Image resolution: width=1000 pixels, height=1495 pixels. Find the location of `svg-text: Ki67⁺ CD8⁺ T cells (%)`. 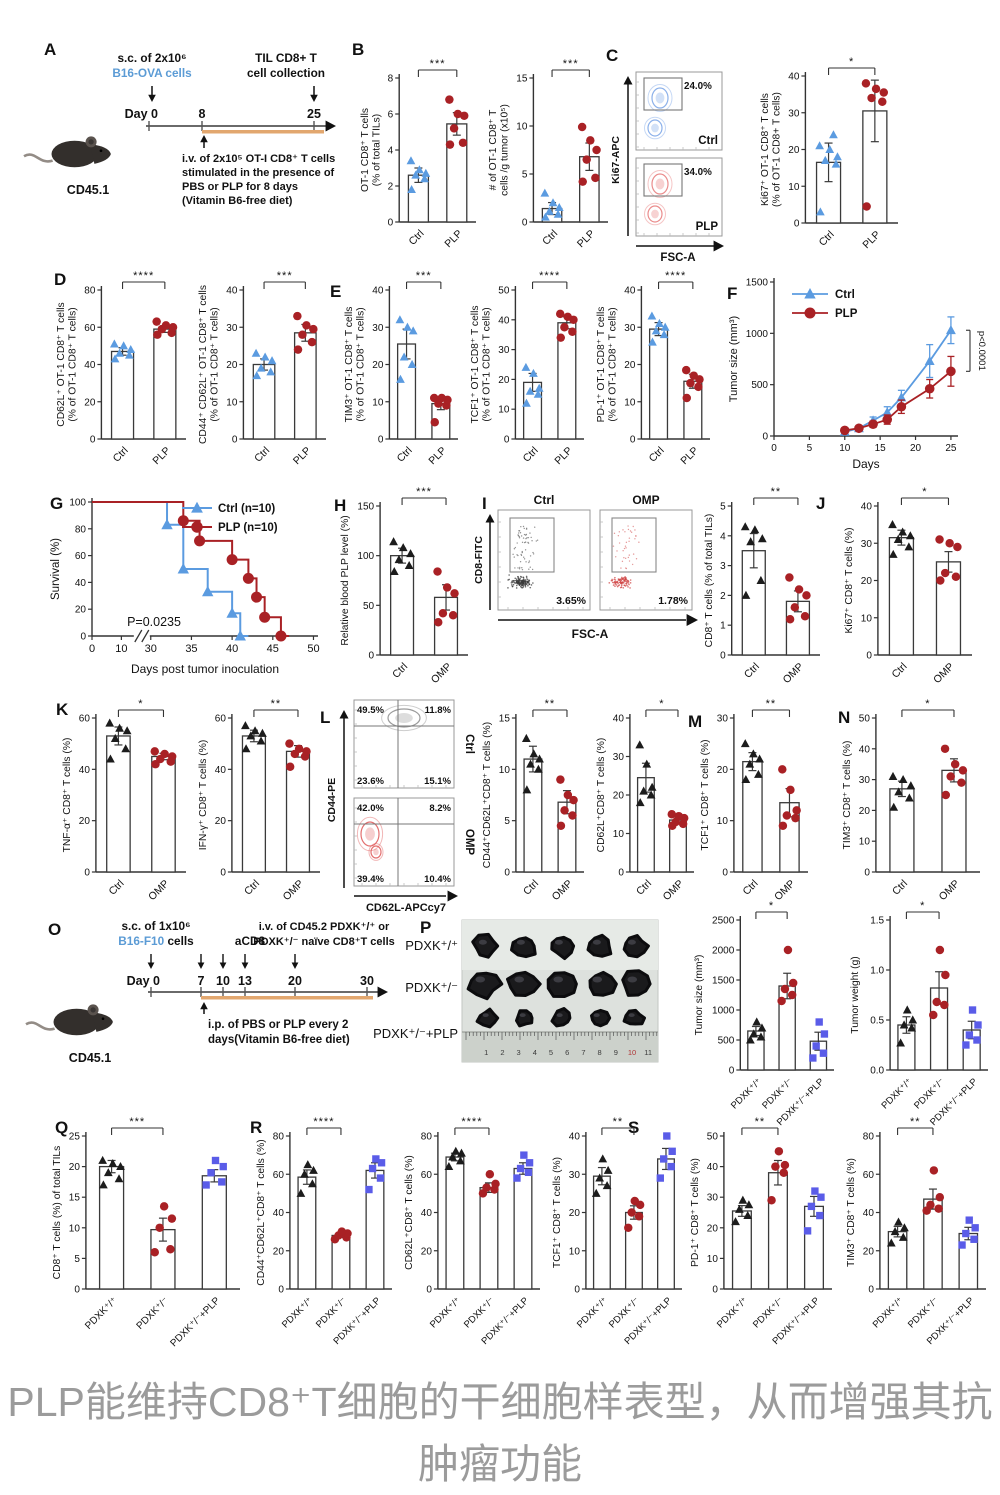

svg-text: Ki67⁺ CD8⁺ T cells (%) is located at coordinates (849, 580).